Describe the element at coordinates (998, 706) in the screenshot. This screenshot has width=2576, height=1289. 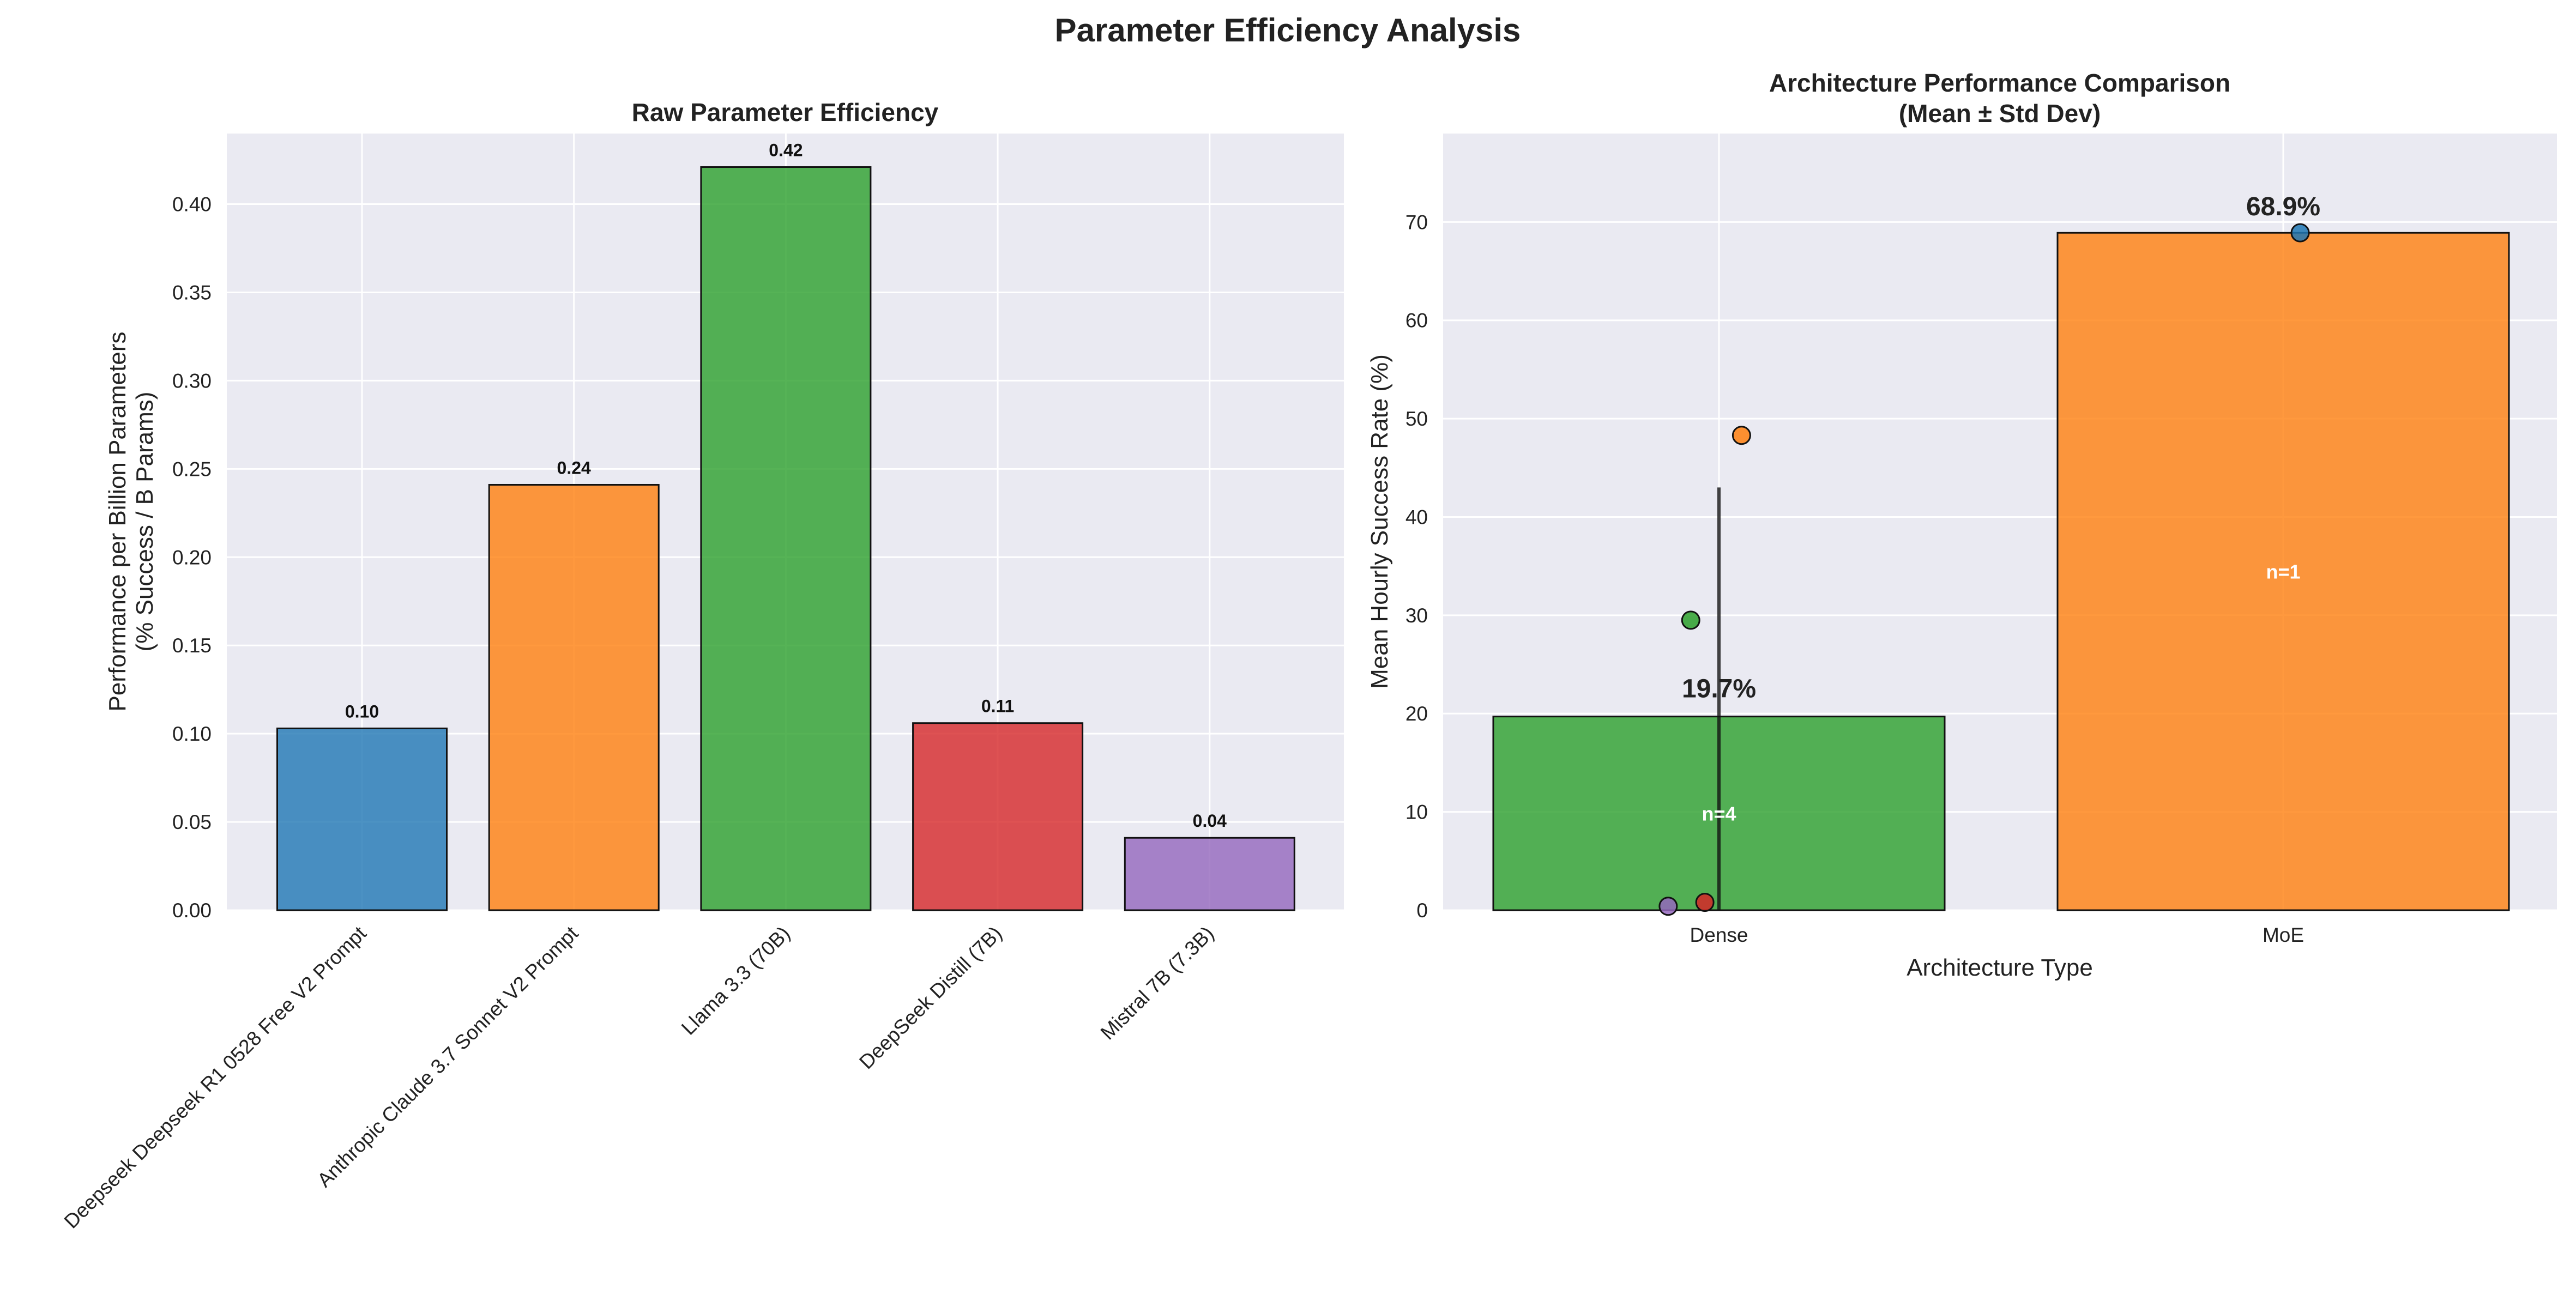
I see `left-bar-value-label: 0.11` at that location.